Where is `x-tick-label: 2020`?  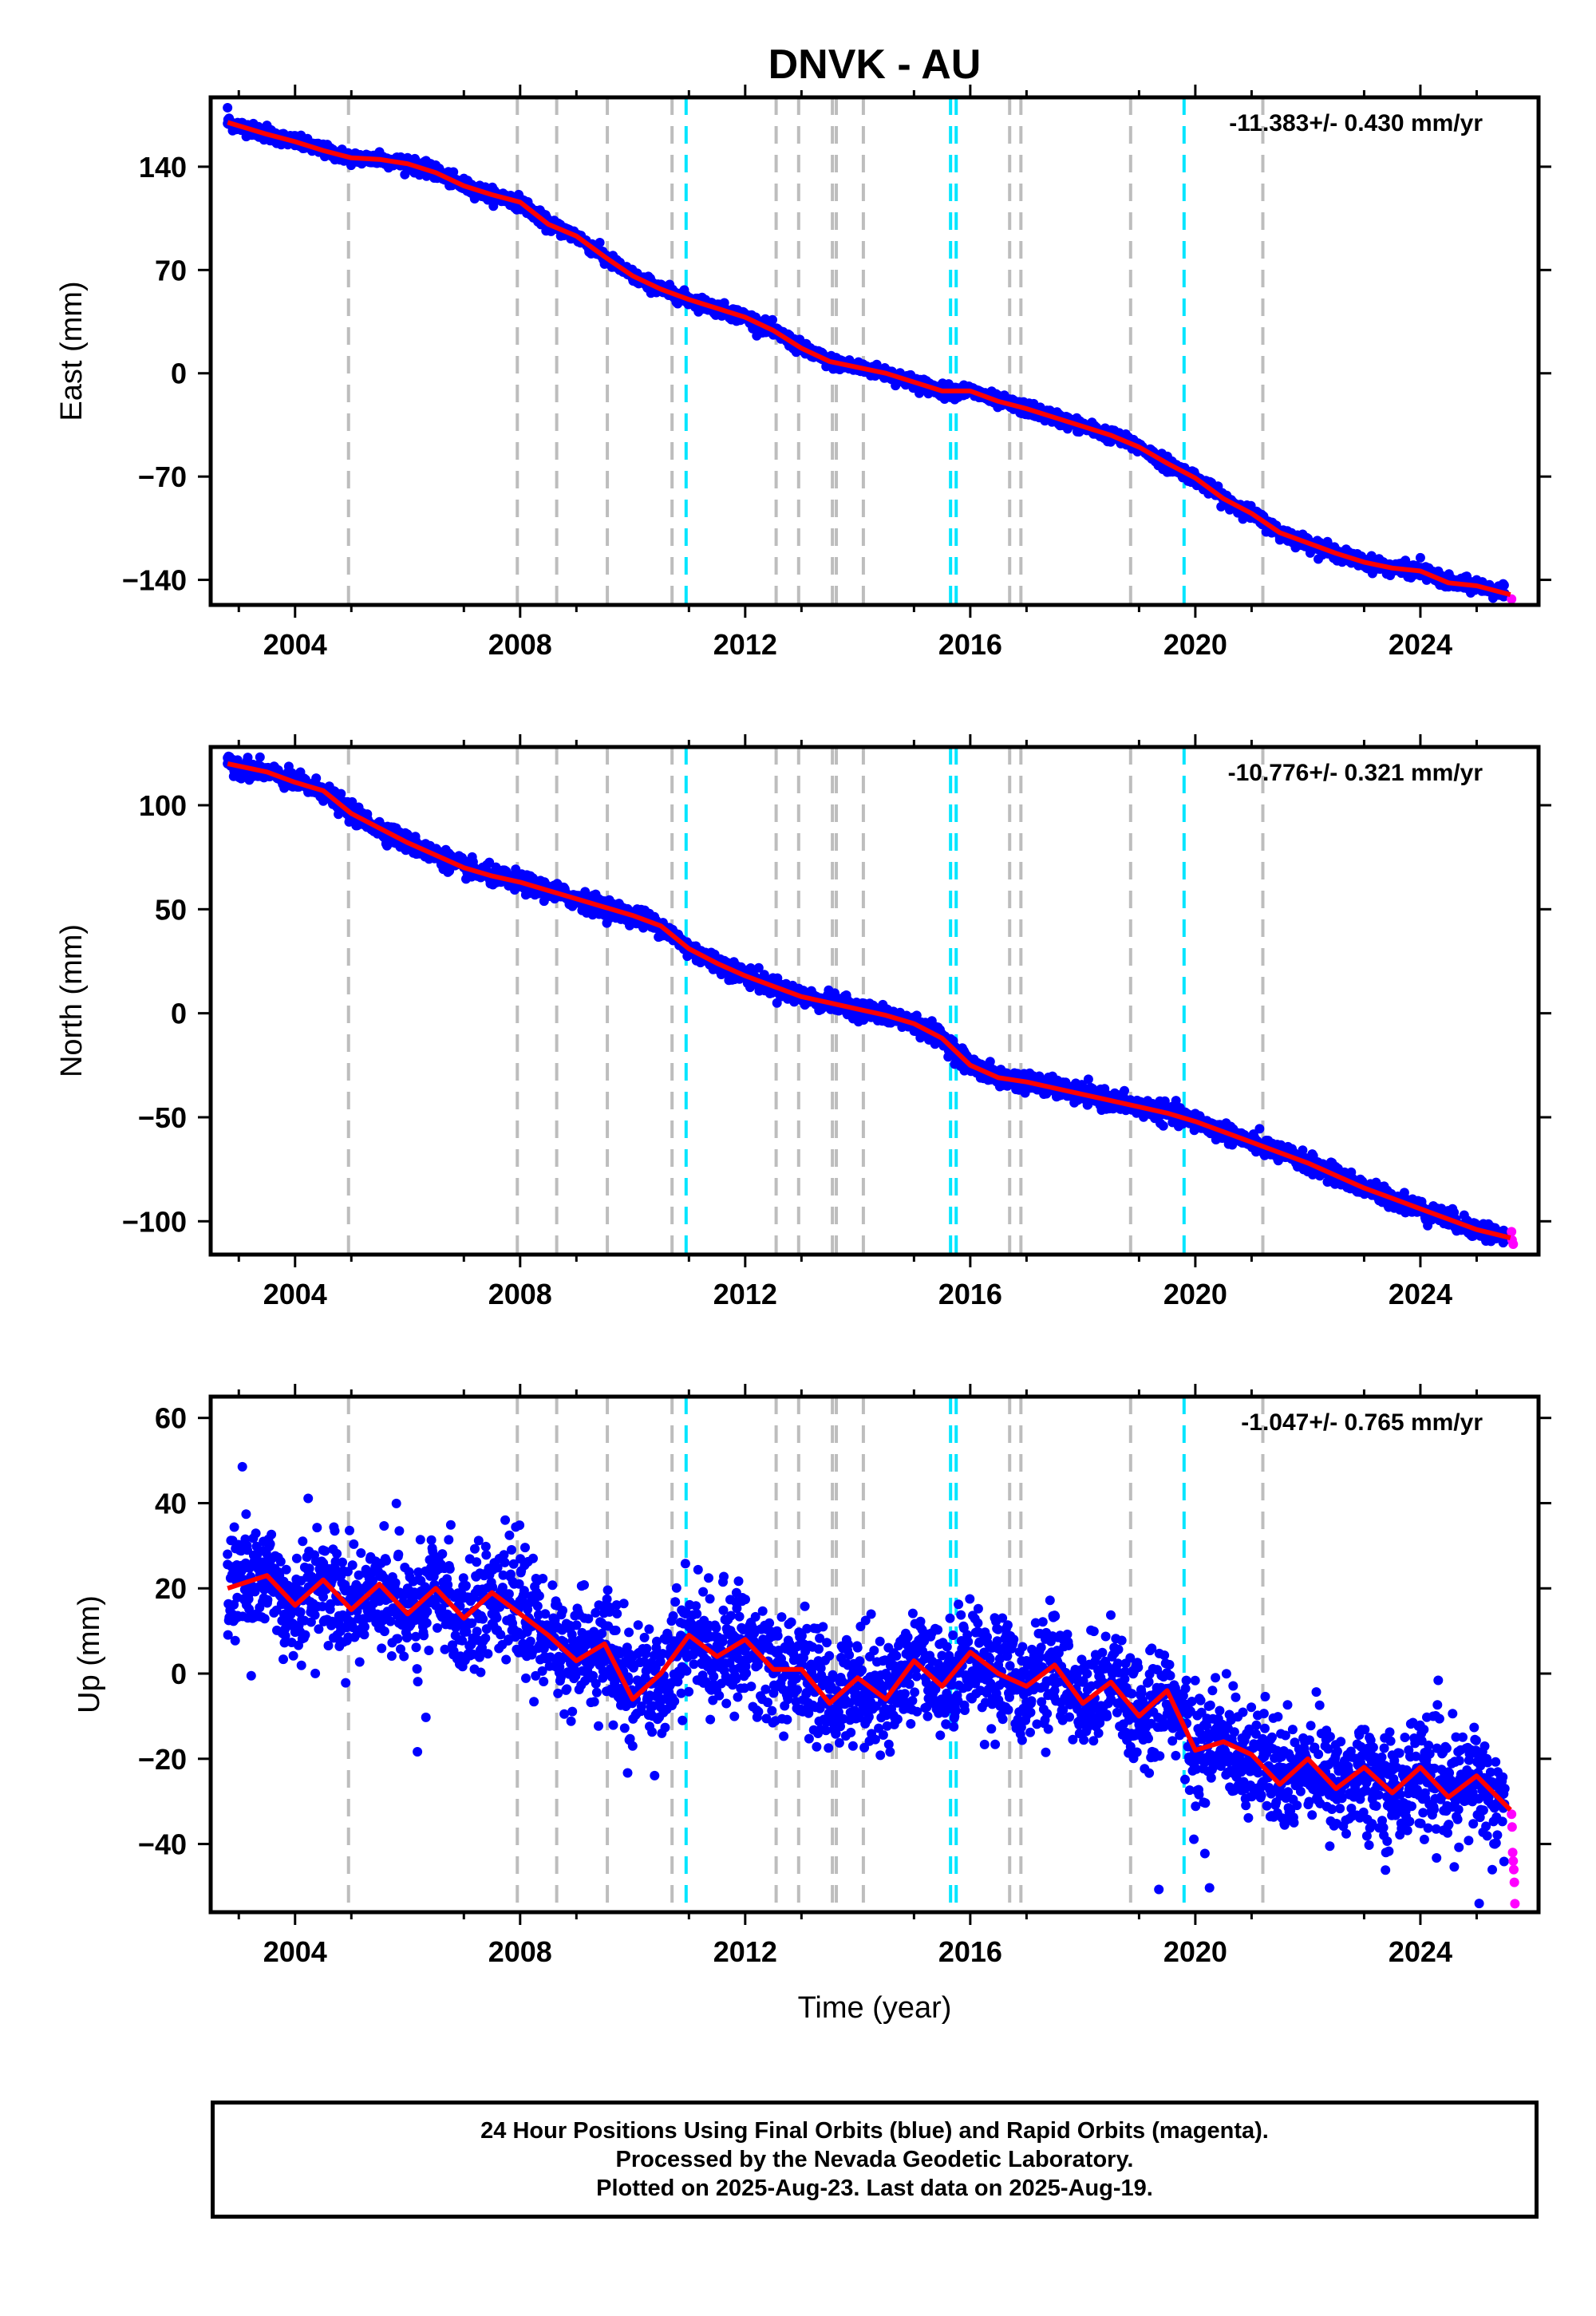
x-tick-label: 2020 is located at coordinates (1195, 644).